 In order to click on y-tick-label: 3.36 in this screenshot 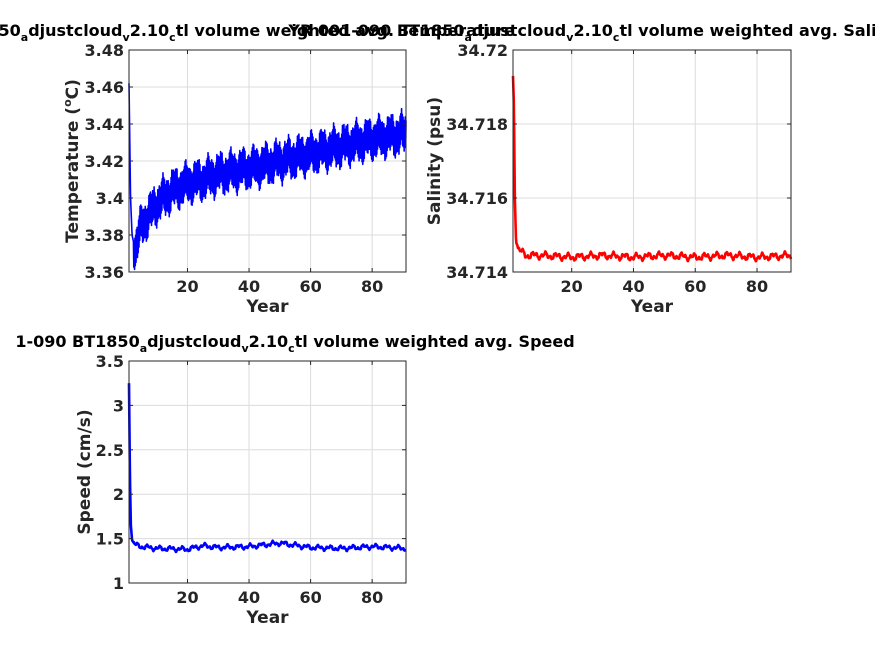, I will do `click(104, 272)`.